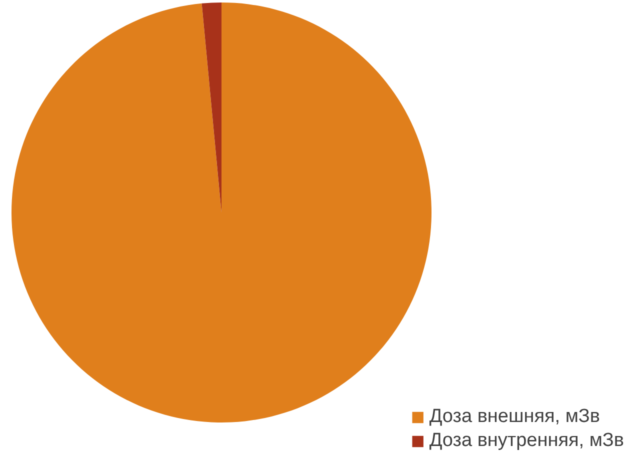  I want to click on legend-label: Доза внешняя, мЗв, so click(514, 417).